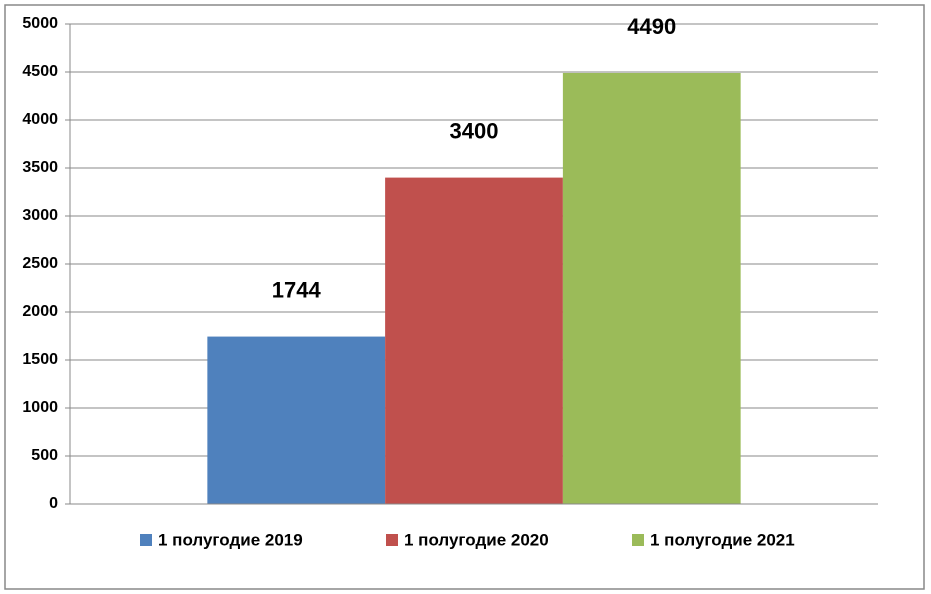 The width and height of the screenshot is (931, 594). I want to click on data-label: 1744, so click(297, 289).